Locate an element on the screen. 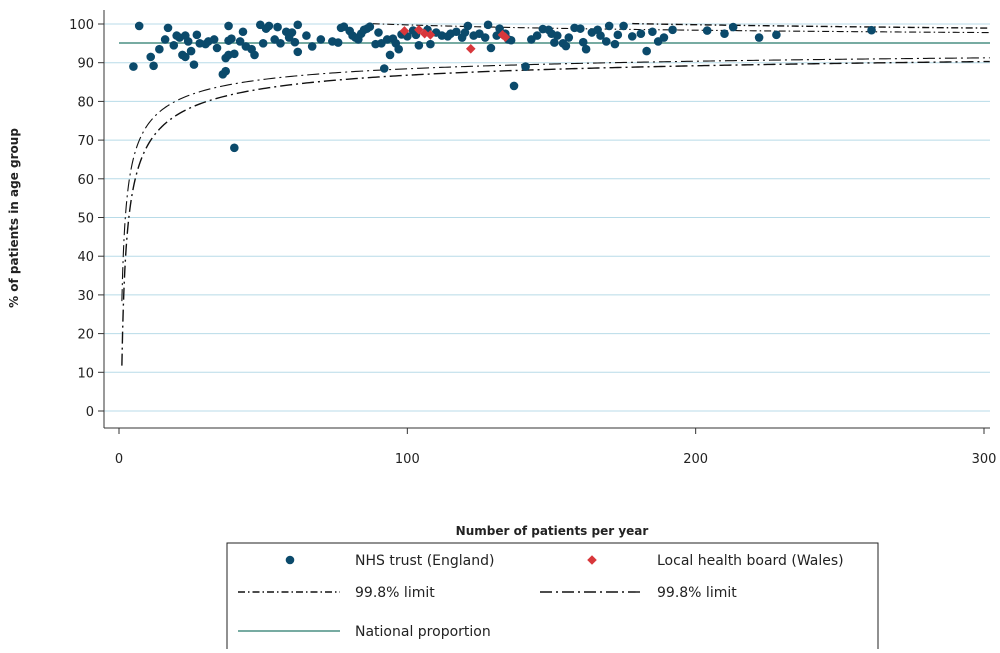 Image resolution: width=1000 pixels, height=653 pixels. legend-label: Local health board (Wales) is located at coordinates (750, 561).